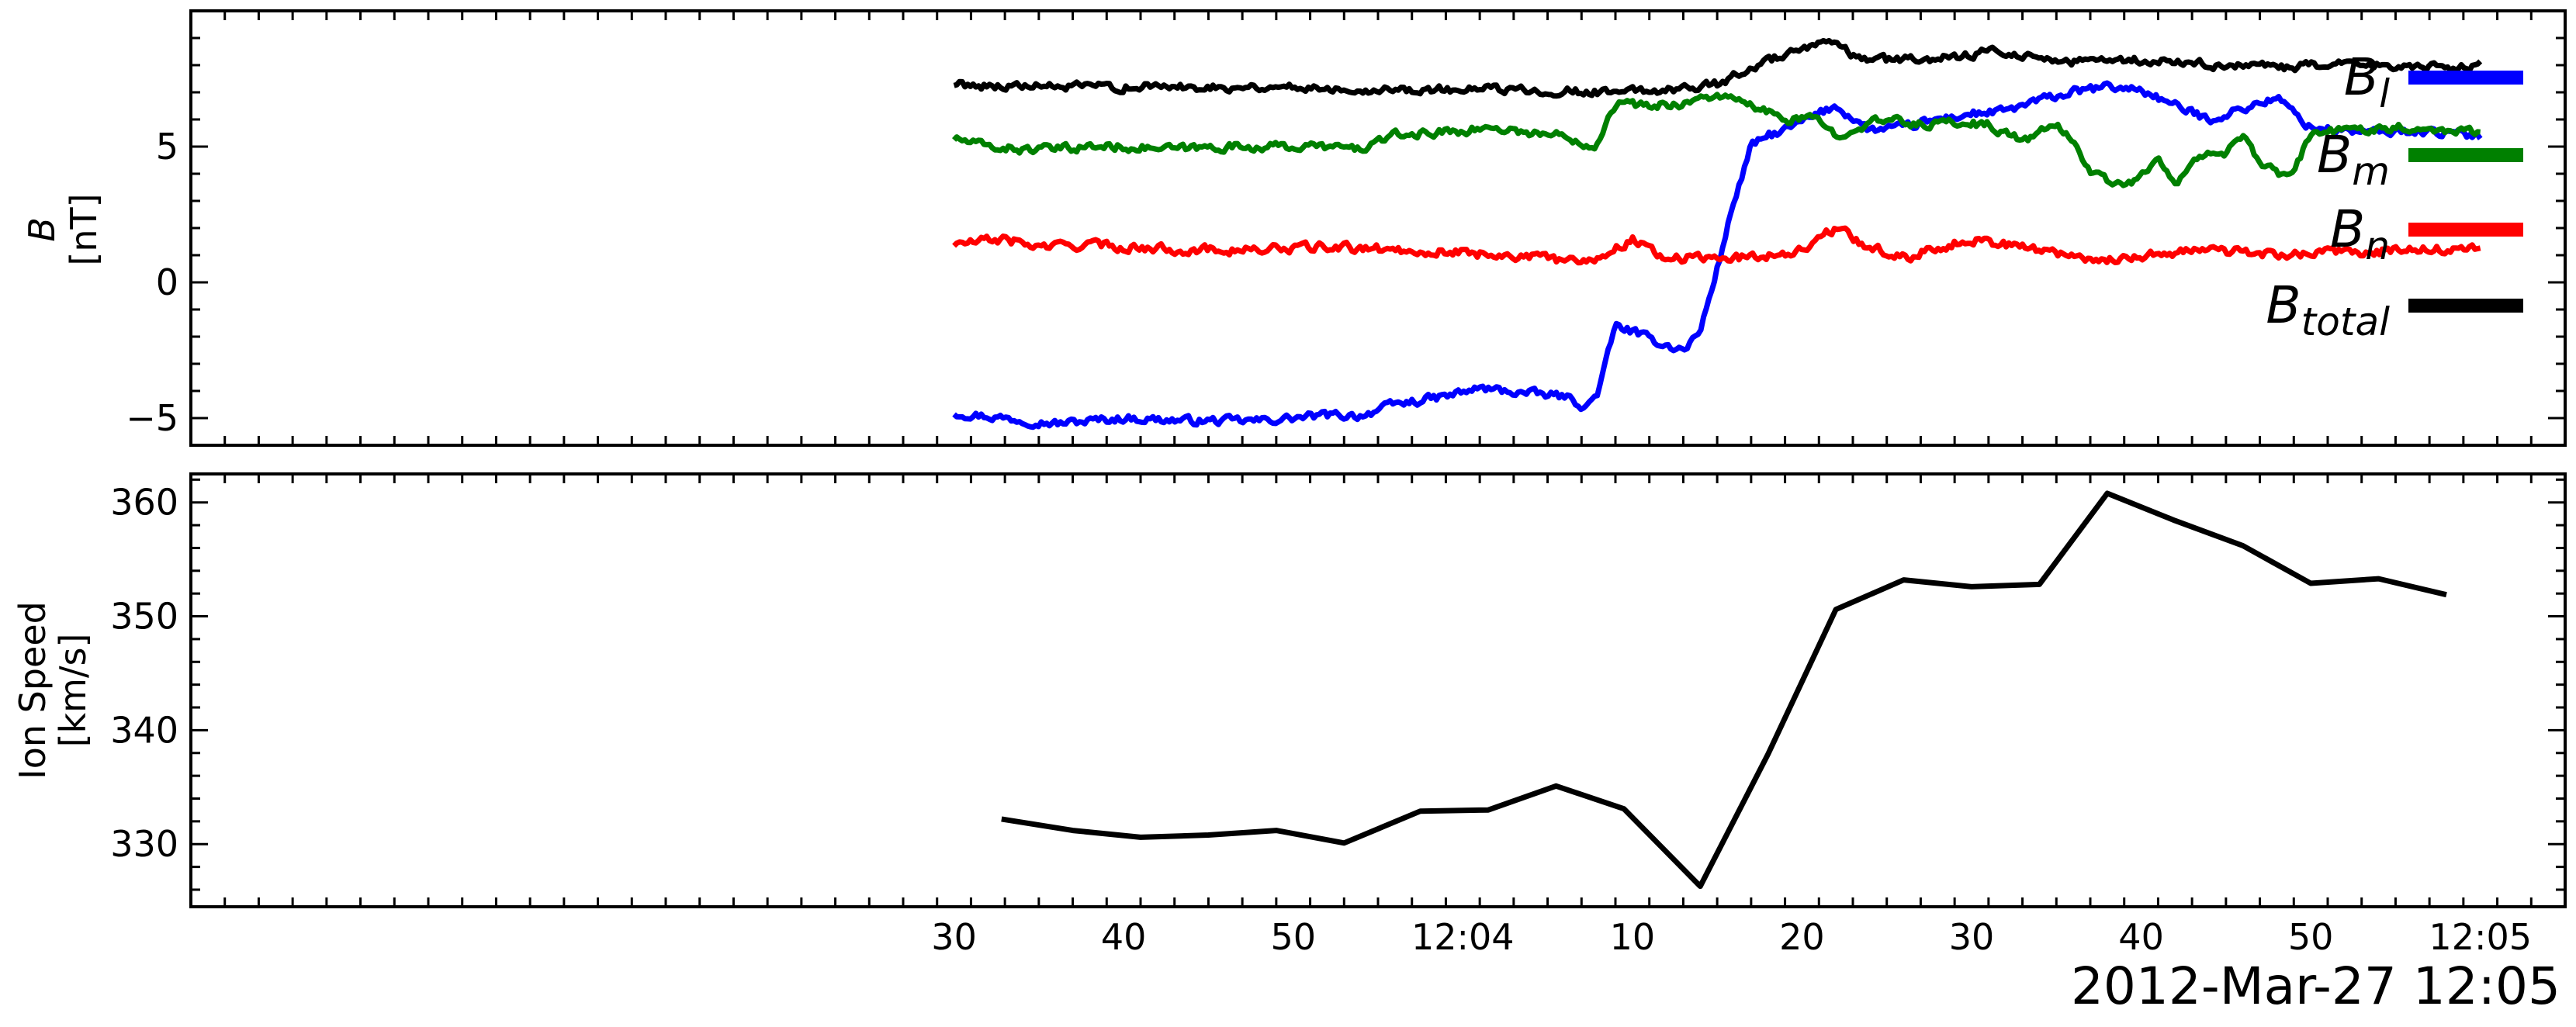 The height and width of the screenshot is (1027, 2576). What do you see at coordinates (167, 147) in the screenshot?
I see `y-tick-label: 5` at bounding box center [167, 147].